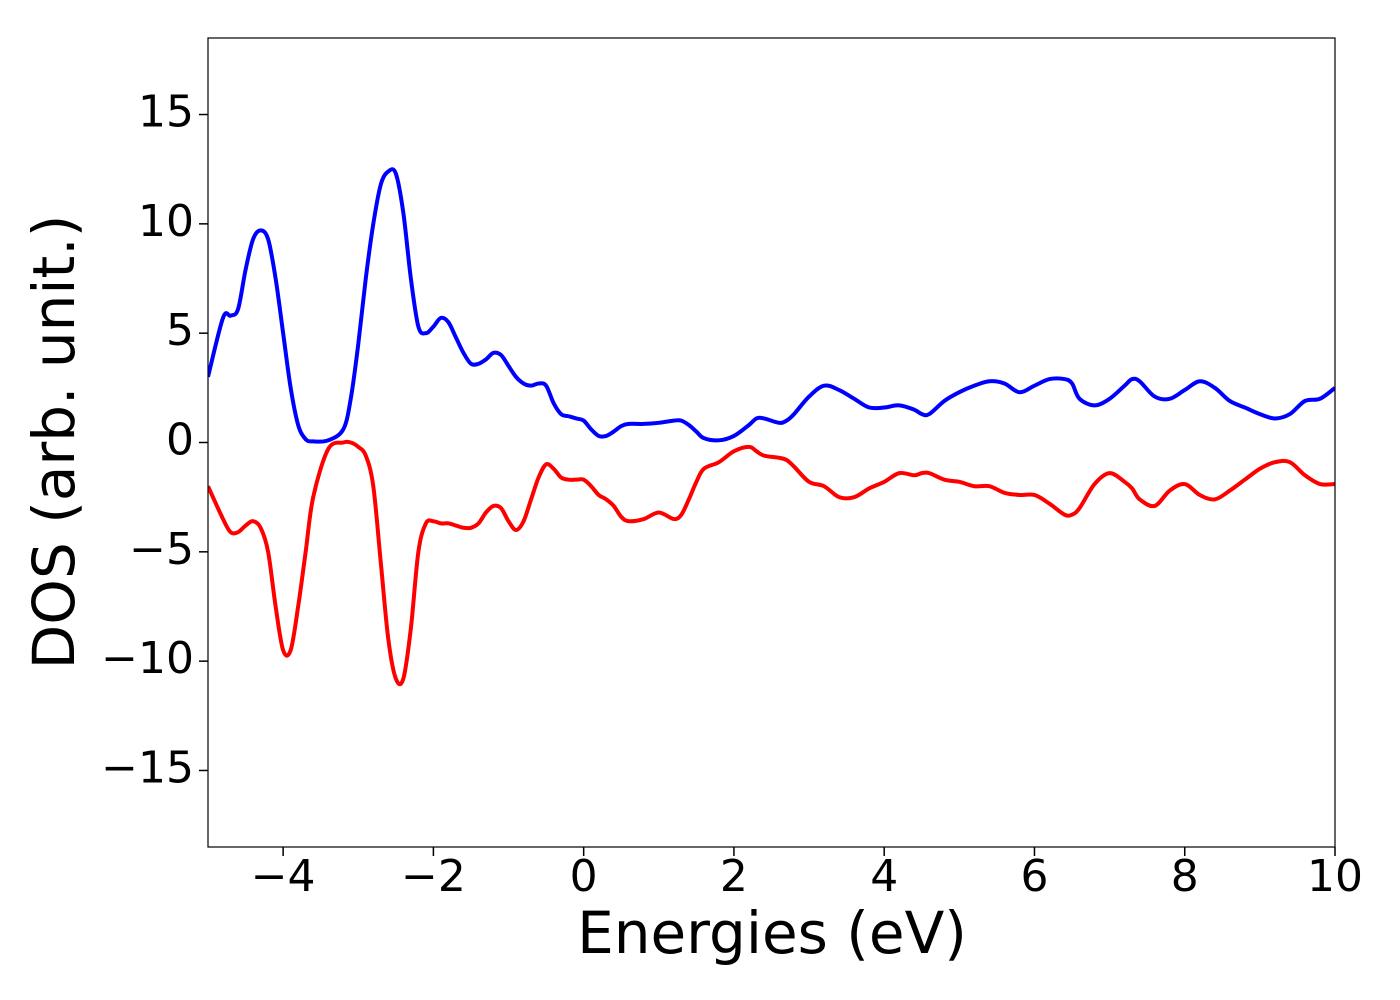  What do you see at coordinates (180, 330) in the screenshot?
I see `y-tick-label: 5` at bounding box center [180, 330].